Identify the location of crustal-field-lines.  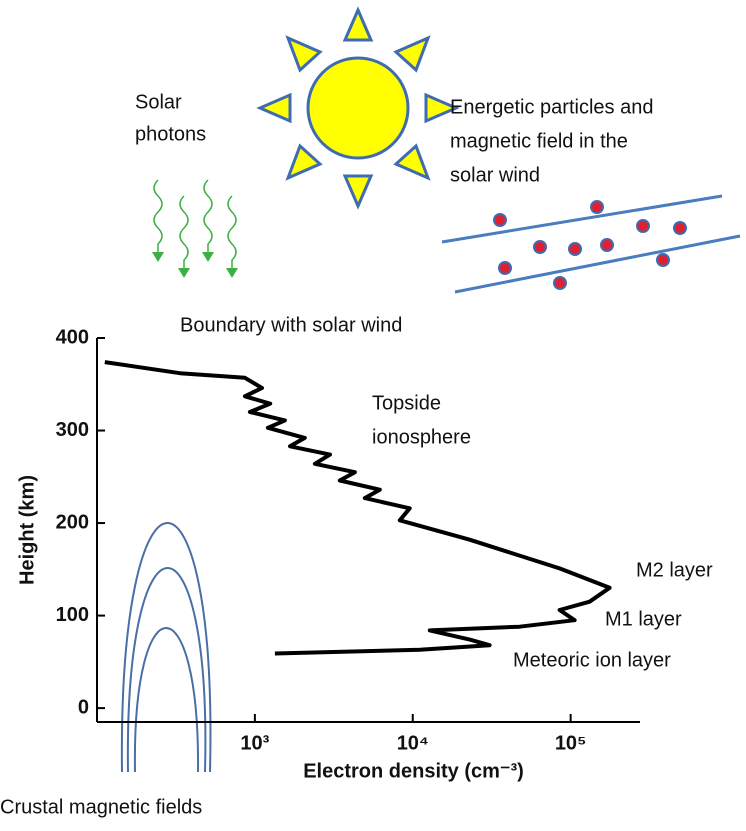
(166, 647).